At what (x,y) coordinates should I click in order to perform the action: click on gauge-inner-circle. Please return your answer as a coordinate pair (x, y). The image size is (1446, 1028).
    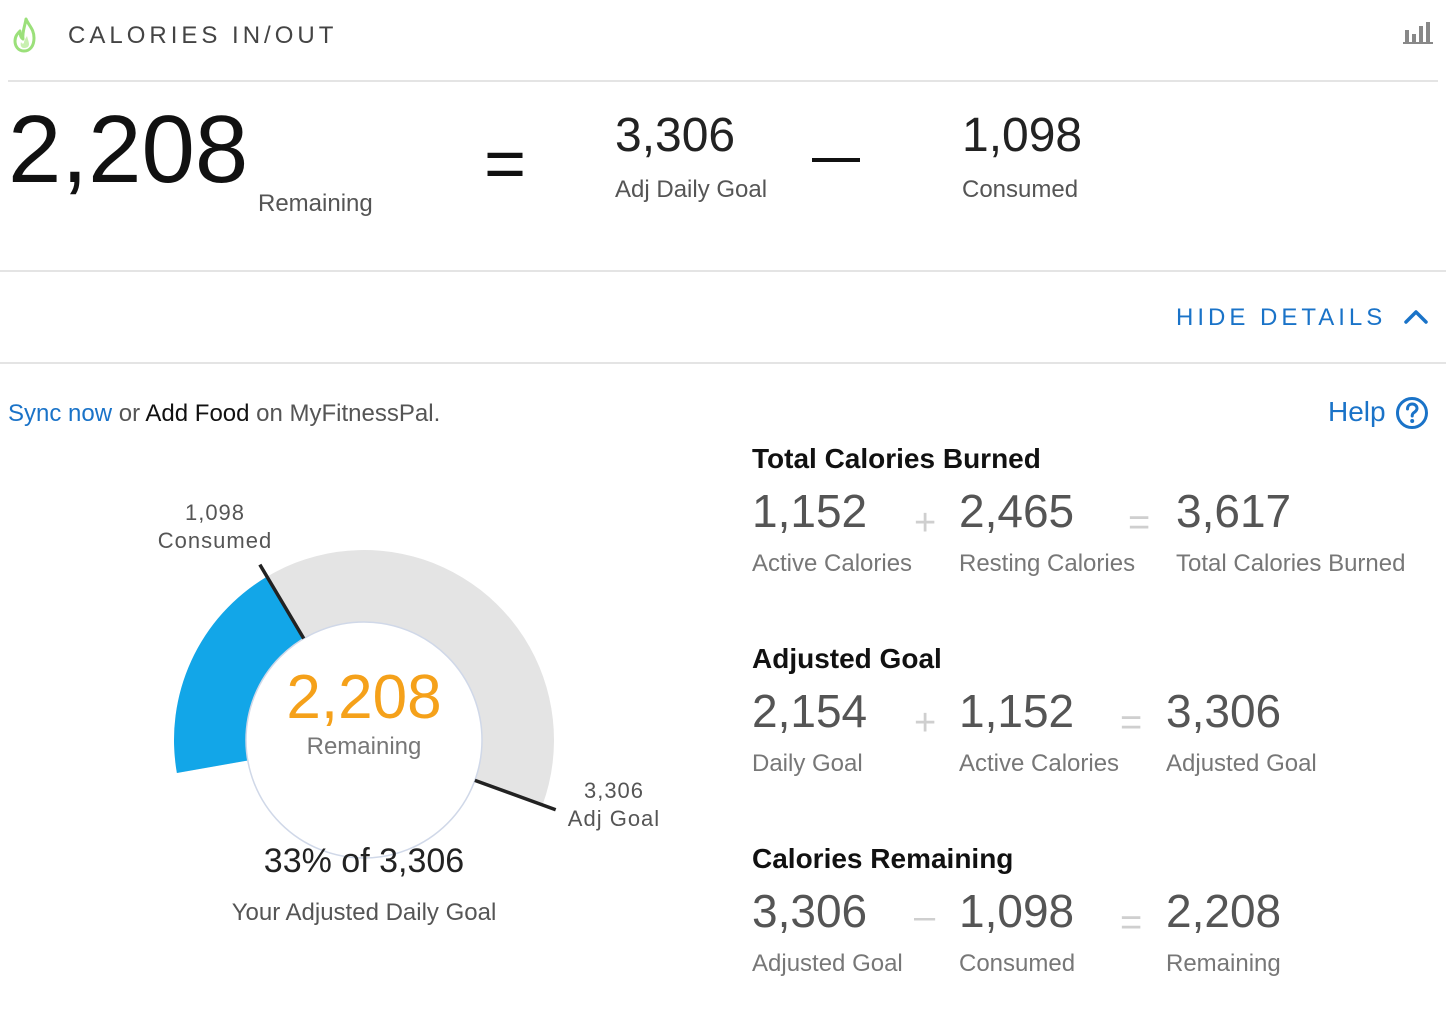
    Looking at the image, I should click on (364, 740).